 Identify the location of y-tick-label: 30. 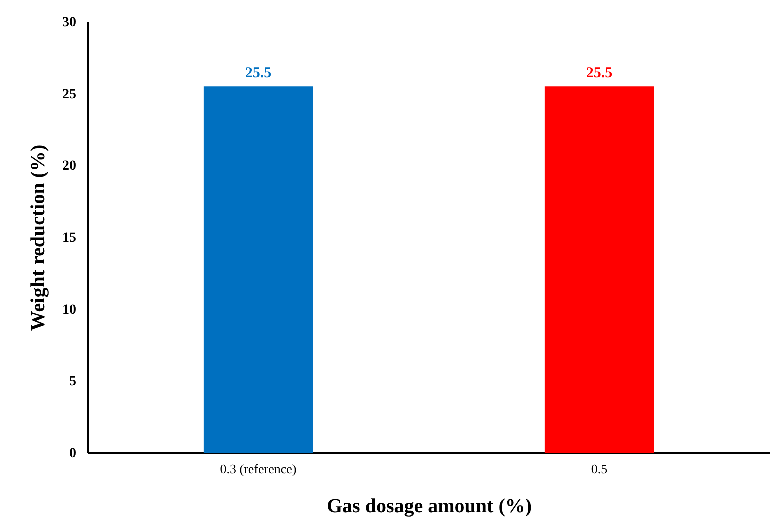
(69, 23).